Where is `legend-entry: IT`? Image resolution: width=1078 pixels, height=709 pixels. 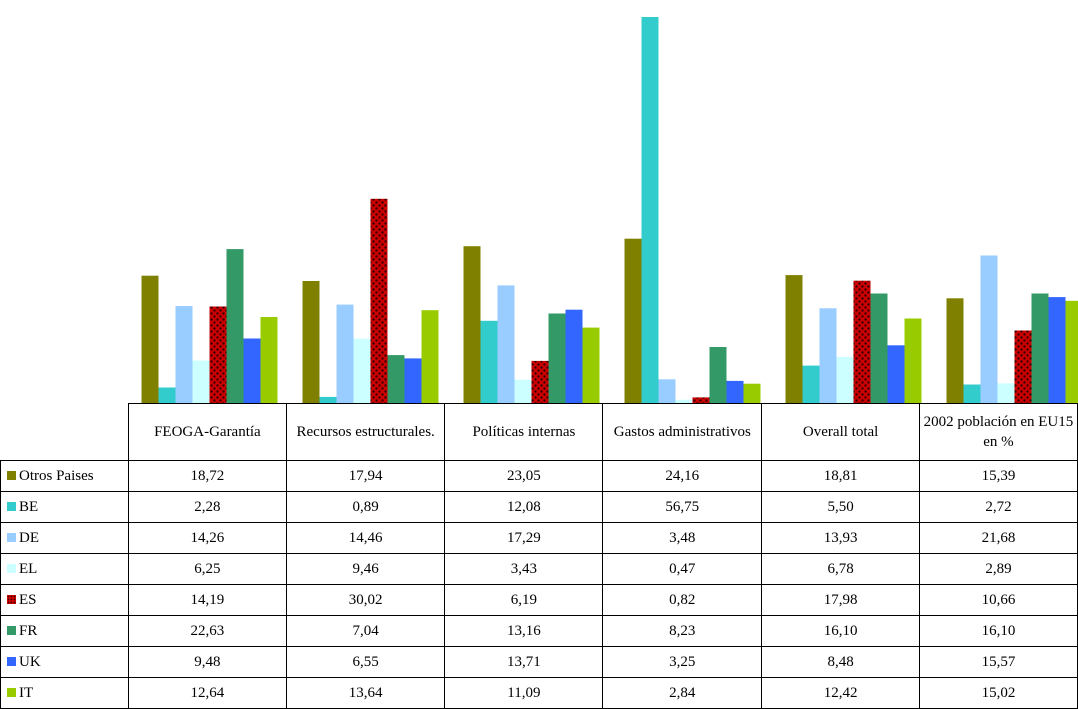
legend-entry: IT is located at coordinates (65, 693).